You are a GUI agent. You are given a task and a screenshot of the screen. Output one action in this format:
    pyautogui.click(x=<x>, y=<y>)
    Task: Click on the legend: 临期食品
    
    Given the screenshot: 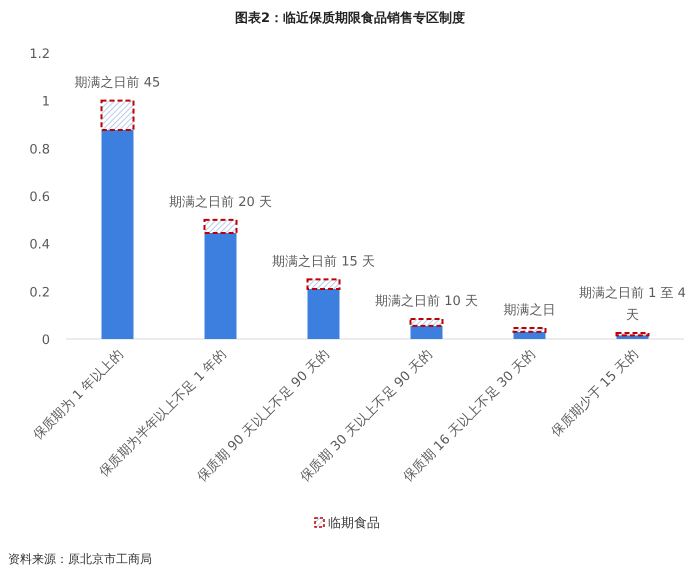 What is the action you would take?
    pyautogui.click(x=347, y=523)
    